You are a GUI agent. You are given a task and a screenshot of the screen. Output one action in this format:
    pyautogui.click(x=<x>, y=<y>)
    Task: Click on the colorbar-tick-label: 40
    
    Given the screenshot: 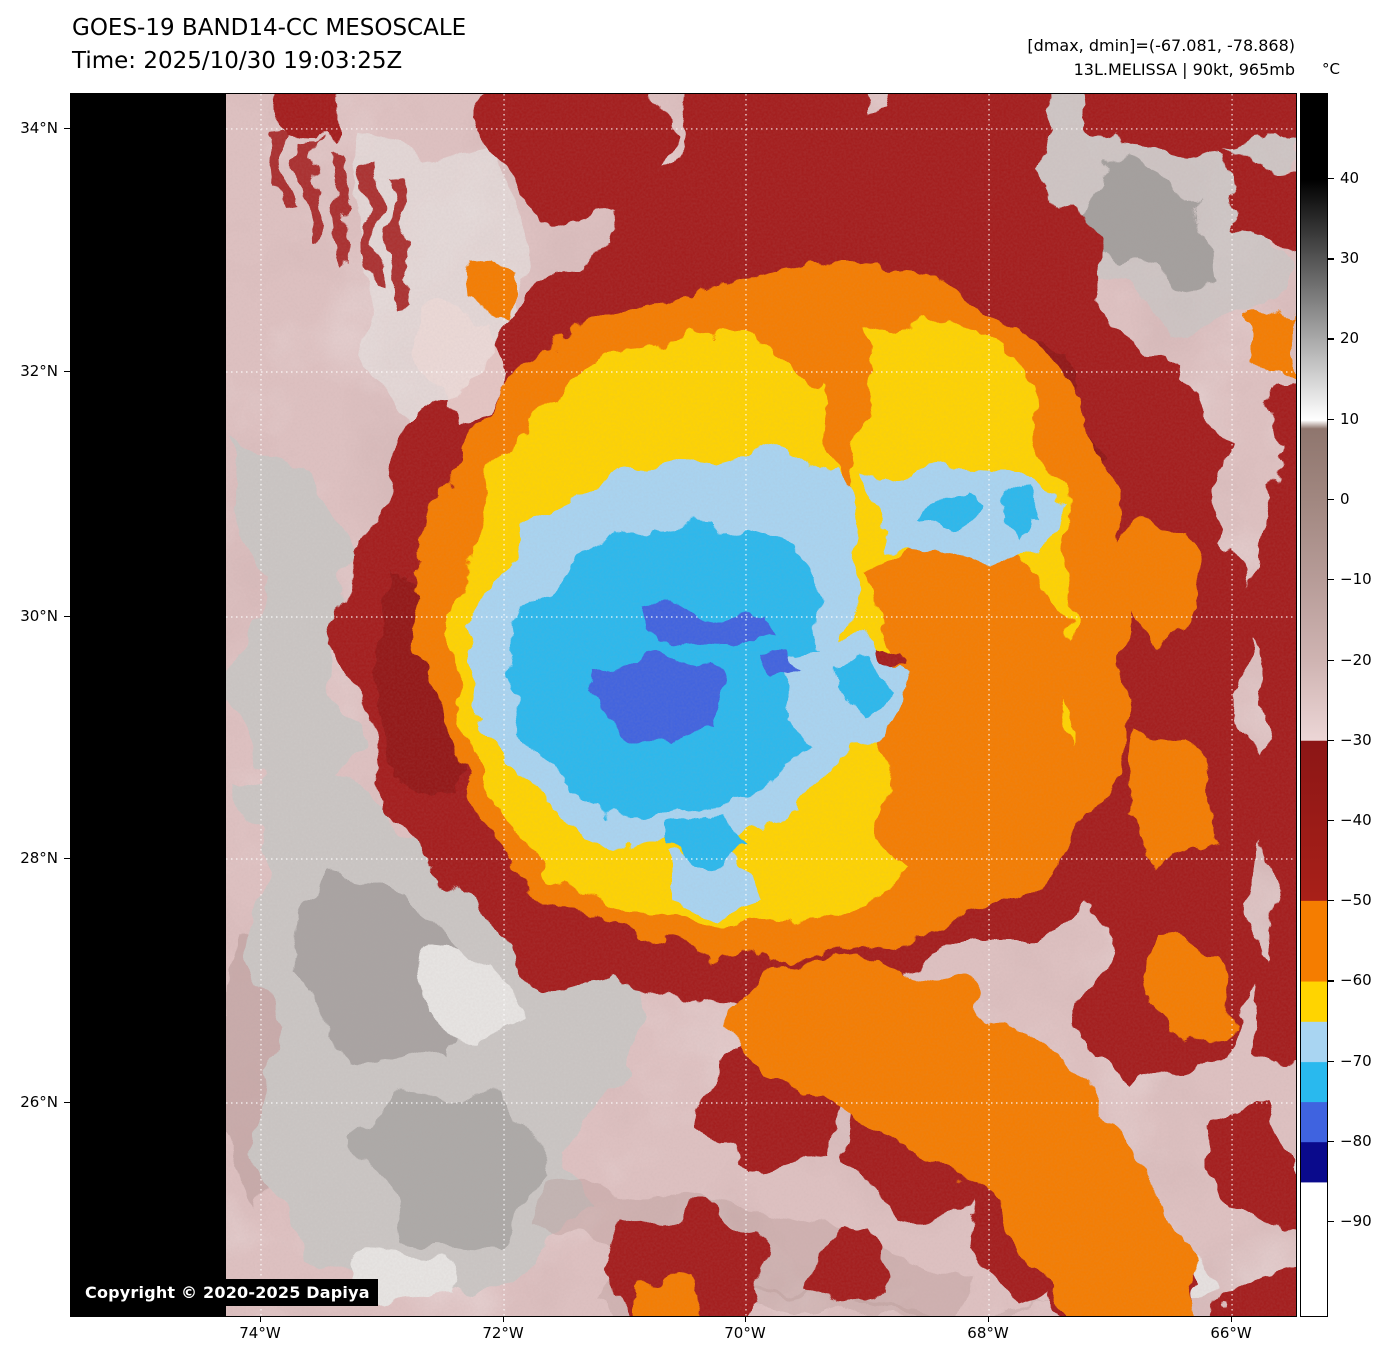 What is the action you would take?
    pyautogui.click(x=1350, y=178)
    